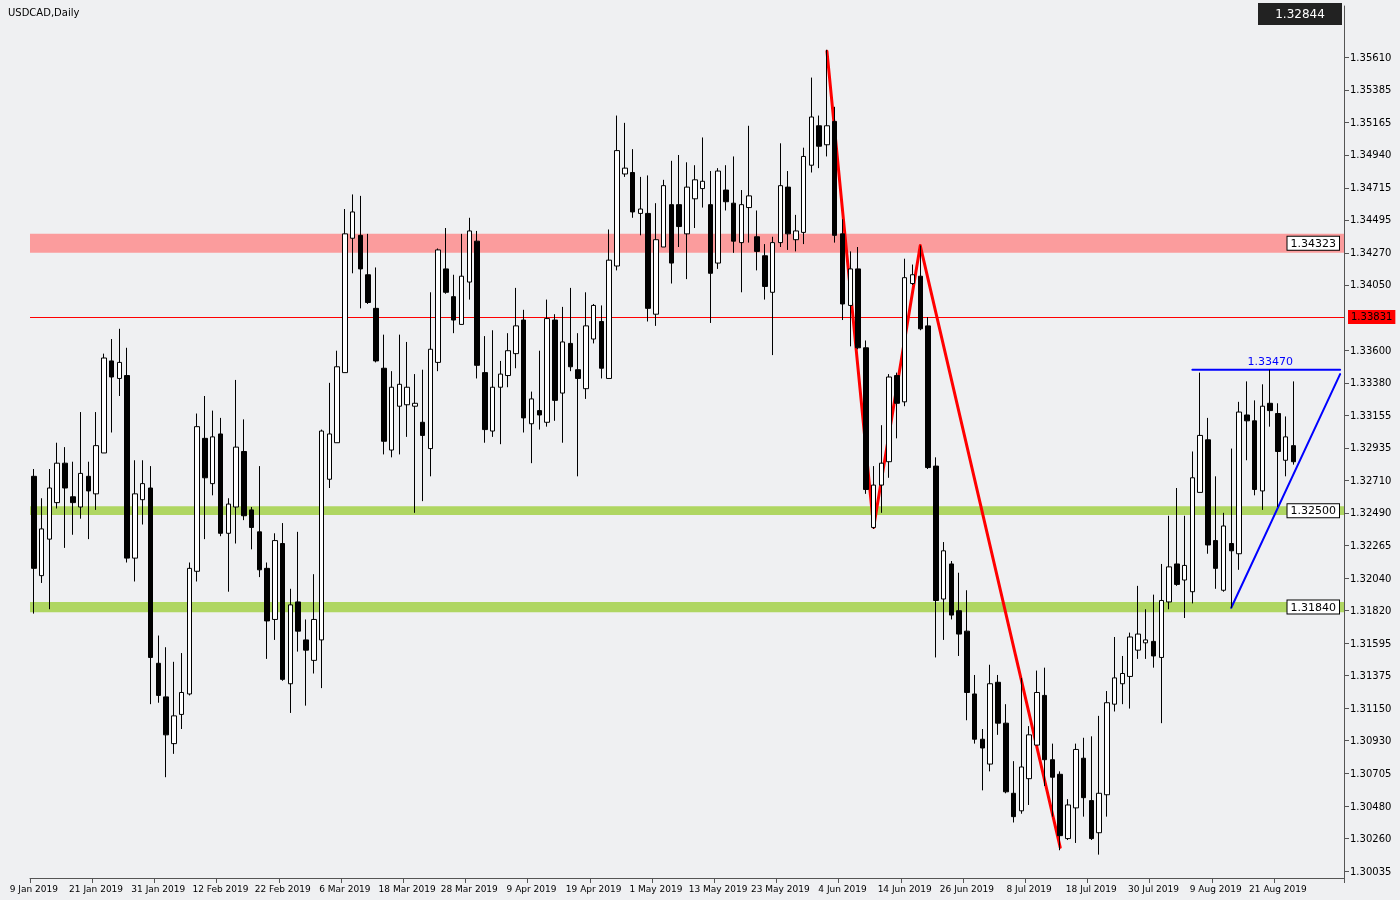  I want to click on annotation: 1.33470, so click(1270, 361).